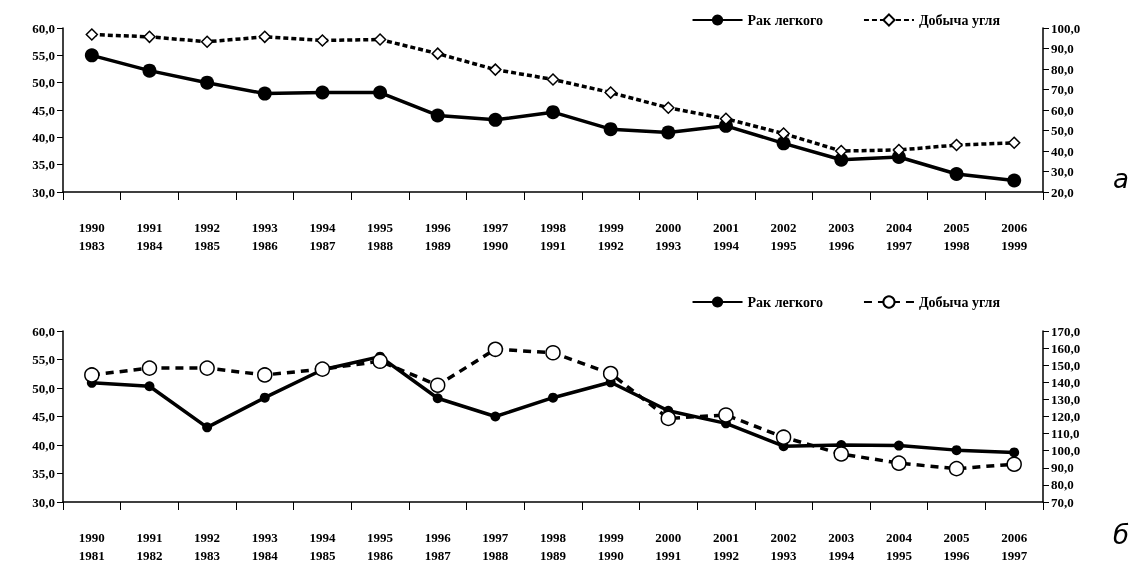  What do you see at coordinates (380, 236) in the screenshot?
I see `x-tick-label: 1995 1988` at bounding box center [380, 236].